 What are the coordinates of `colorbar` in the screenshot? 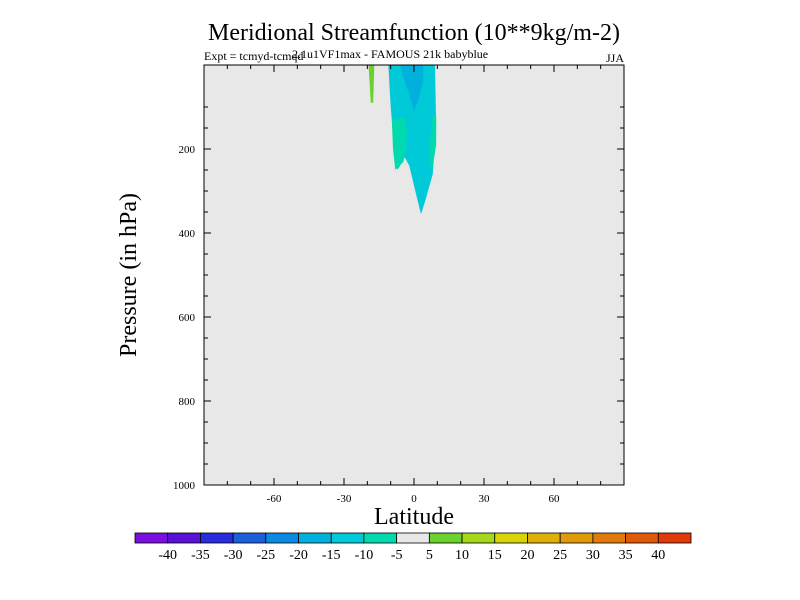 It's located at (413, 538).